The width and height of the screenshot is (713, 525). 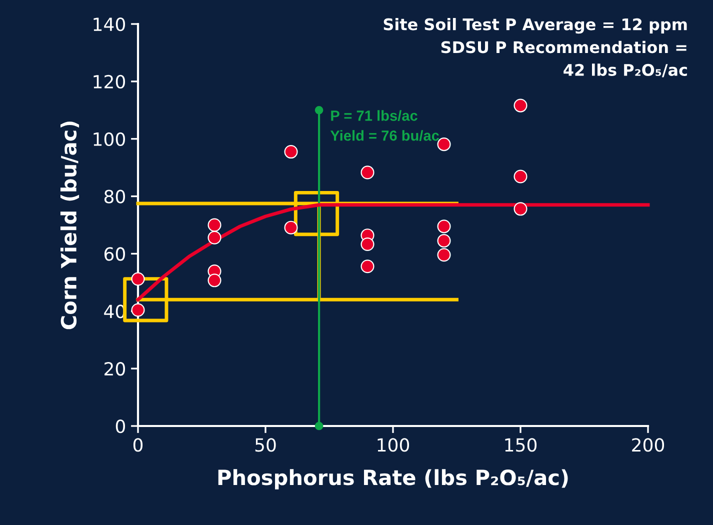 What do you see at coordinates (114, 254) in the screenshot?
I see `y-tick-label: 60` at bounding box center [114, 254].